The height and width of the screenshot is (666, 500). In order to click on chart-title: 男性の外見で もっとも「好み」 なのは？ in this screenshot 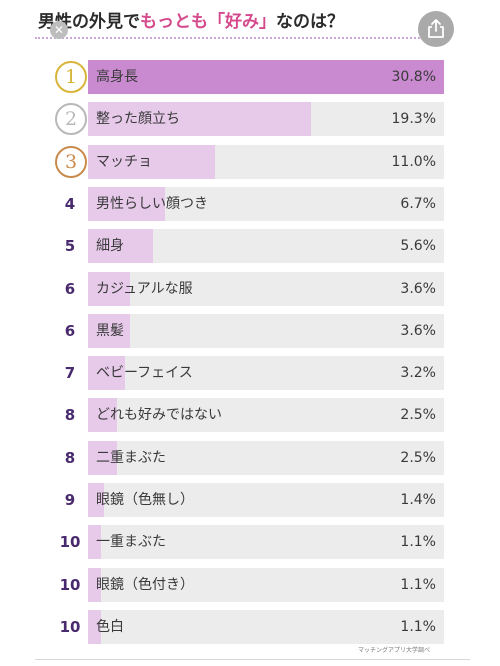, I will do `click(191, 19)`.